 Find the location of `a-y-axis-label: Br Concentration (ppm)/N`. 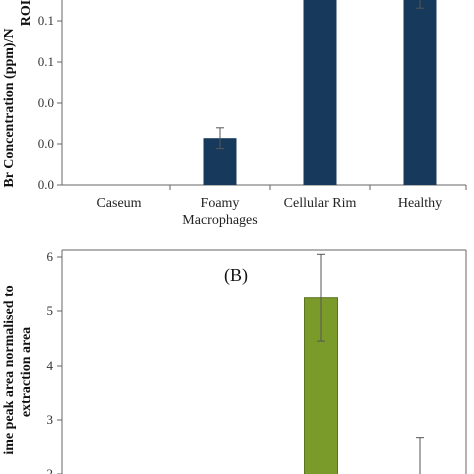

a-y-axis-label: Br Concentration (ppm)/N is located at coordinates (9, 107).